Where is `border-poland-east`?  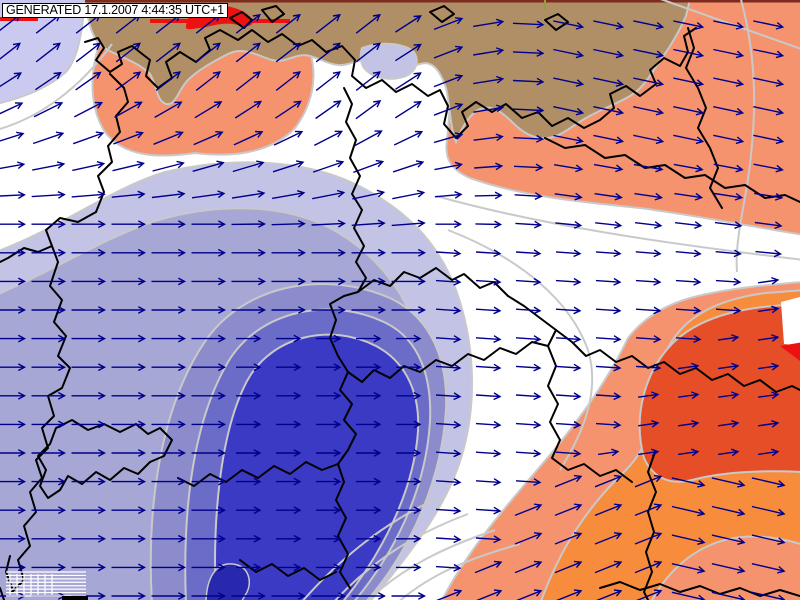
border-poland-east is located at coordinates (672, 118).